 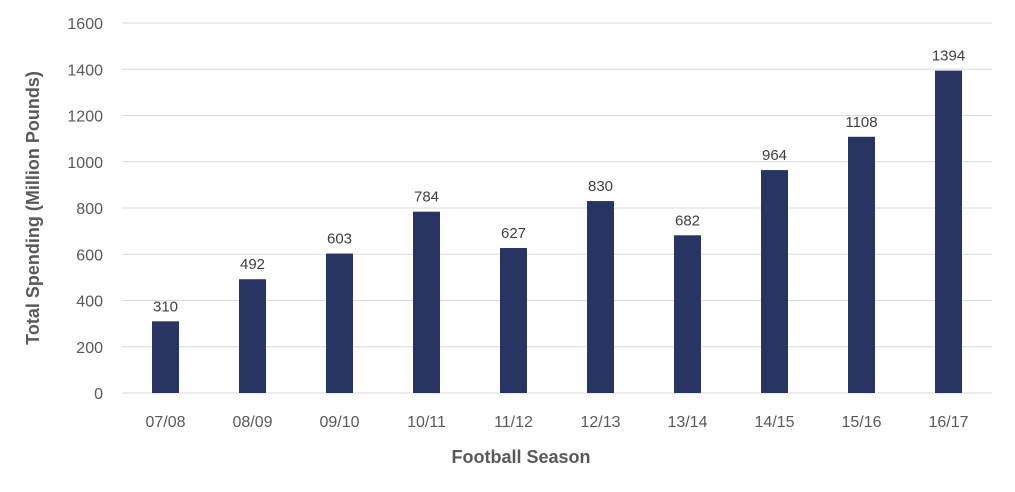 I want to click on y-tick-label: 1000, so click(x=85, y=163).